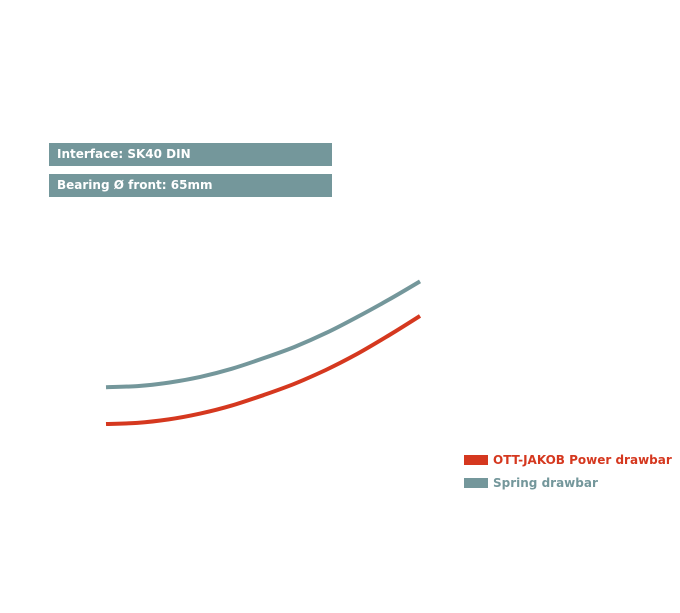  What do you see at coordinates (476, 483) in the screenshot?
I see `legend-swatch-spring-drawbar` at bounding box center [476, 483].